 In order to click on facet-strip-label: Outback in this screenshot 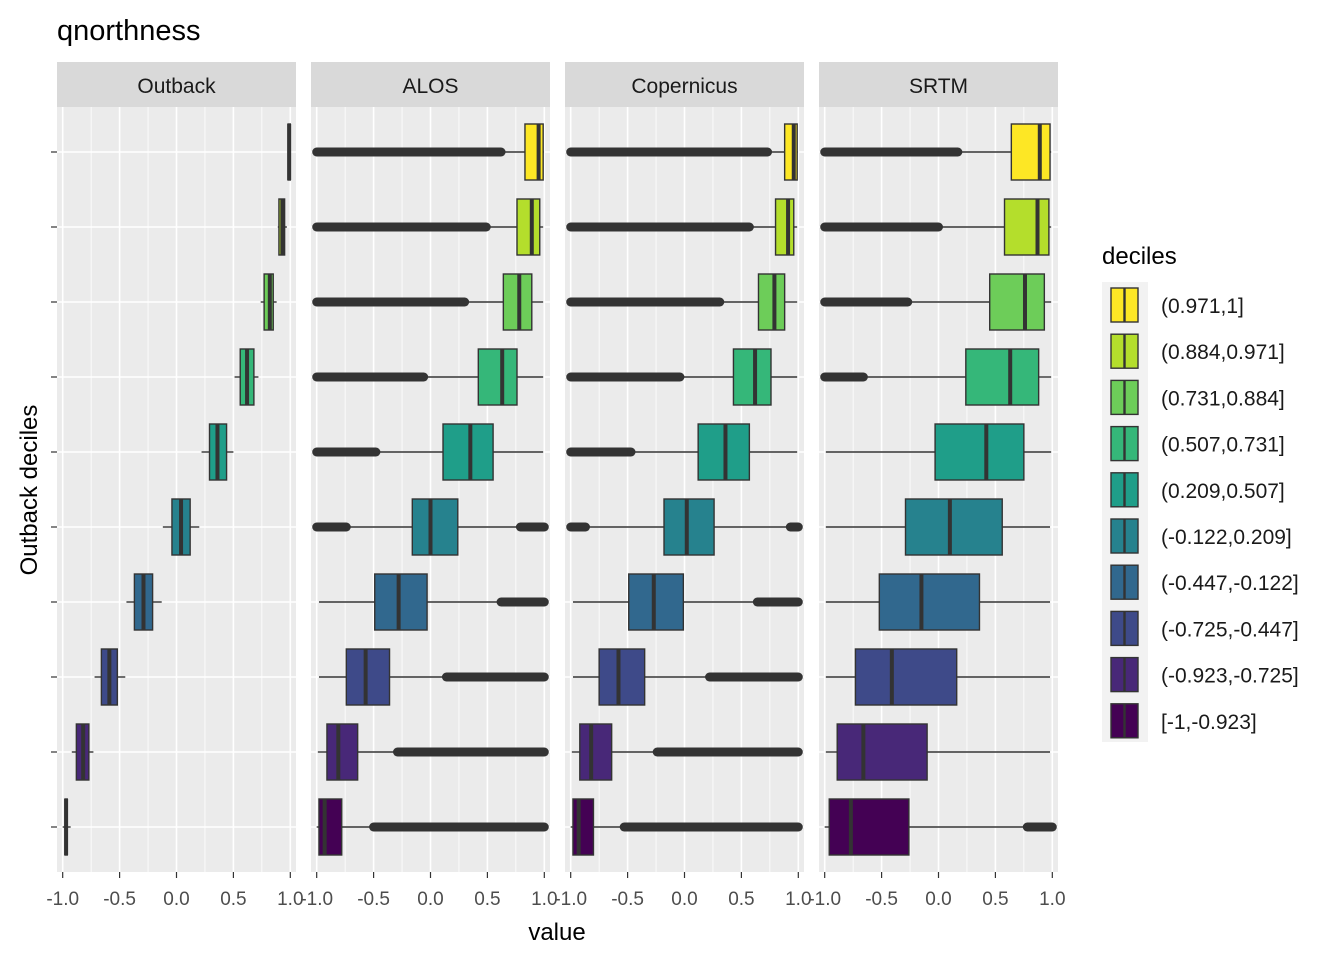, I will do `click(176, 86)`.